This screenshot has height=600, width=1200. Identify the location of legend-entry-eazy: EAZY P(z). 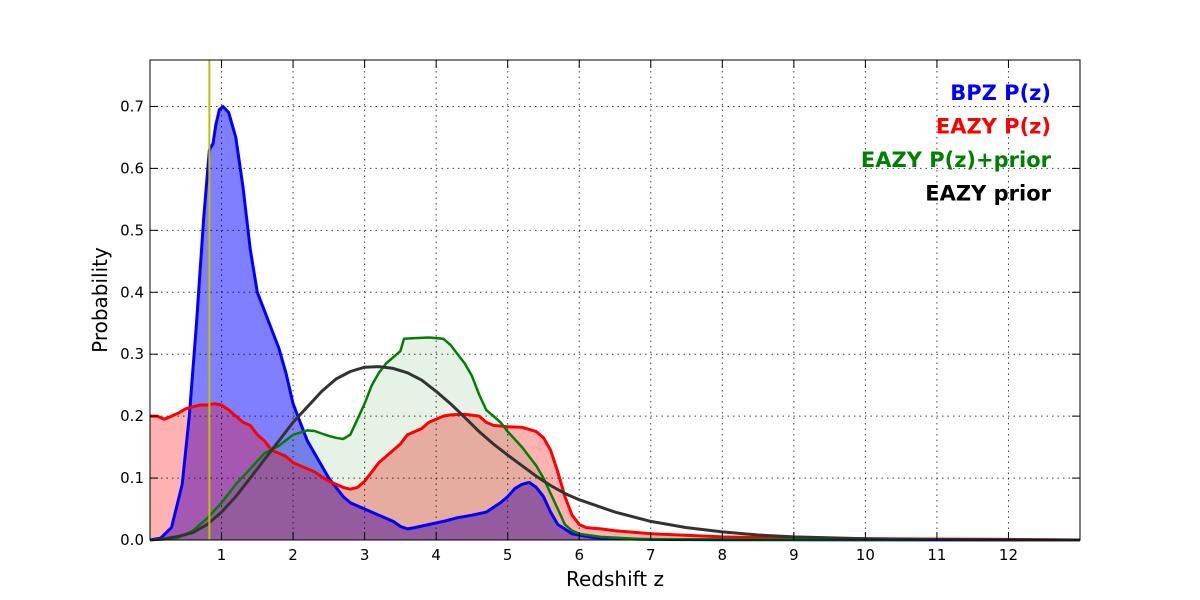
(993, 127).